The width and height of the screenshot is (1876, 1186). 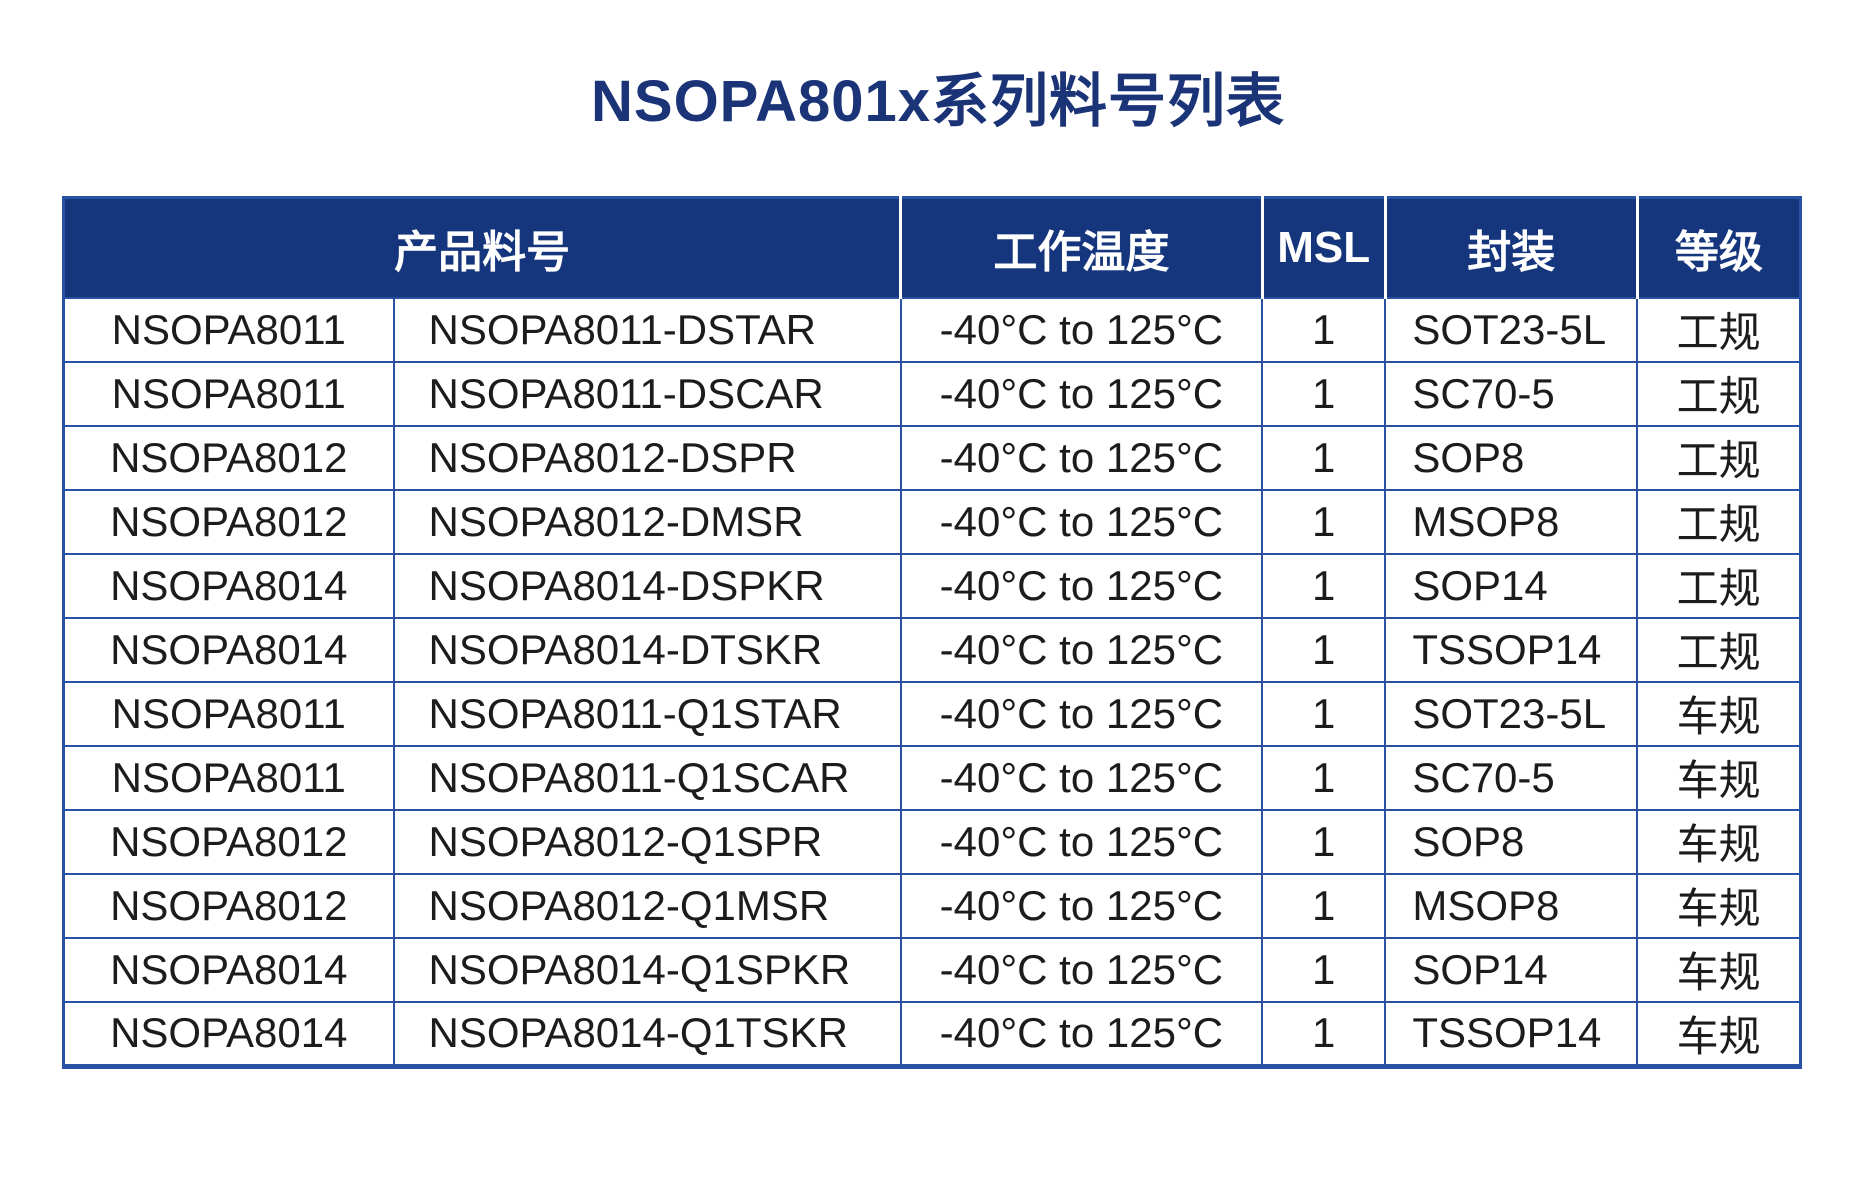 What do you see at coordinates (1081, 247) in the screenshot?
I see `header-operating-temperature: 工作温度` at bounding box center [1081, 247].